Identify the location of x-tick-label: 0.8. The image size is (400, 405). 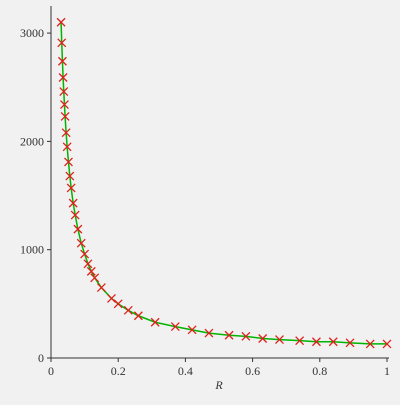
(319, 371).